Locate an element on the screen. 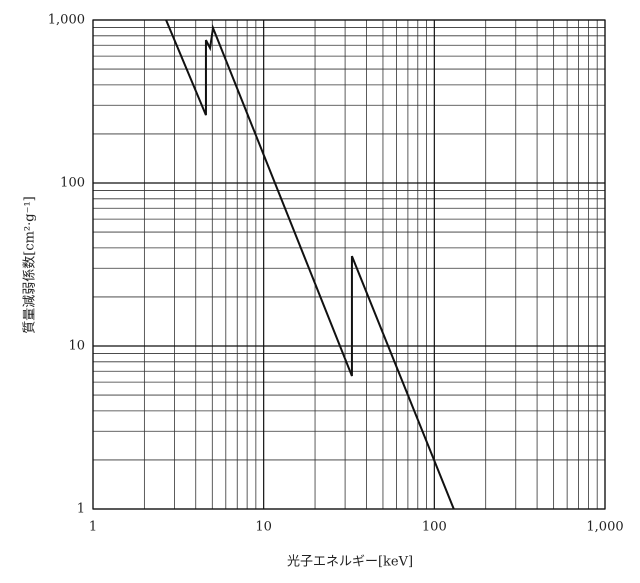  x-tick-label: 10 is located at coordinates (263, 527).